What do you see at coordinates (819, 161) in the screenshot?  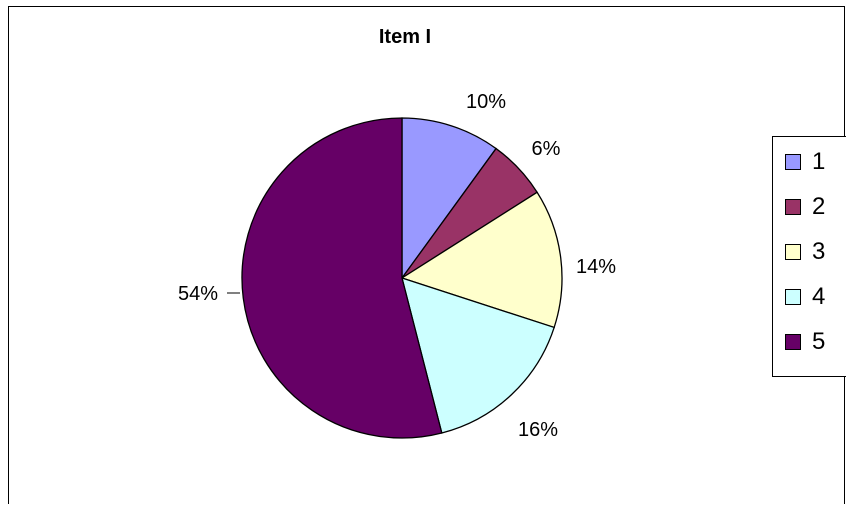 I see `legend-label-1: 1` at bounding box center [819, 161].